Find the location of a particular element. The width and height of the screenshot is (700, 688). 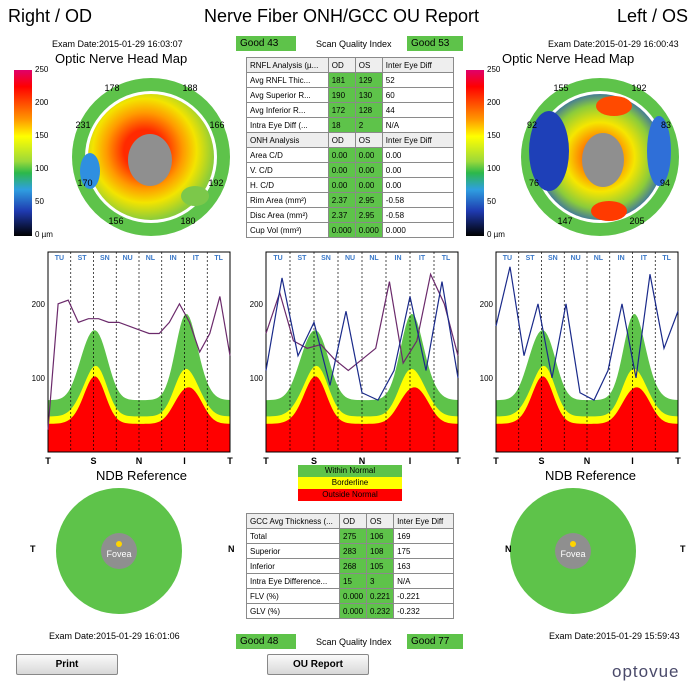

table-cell: N/A is located at coordinates (423, 581).